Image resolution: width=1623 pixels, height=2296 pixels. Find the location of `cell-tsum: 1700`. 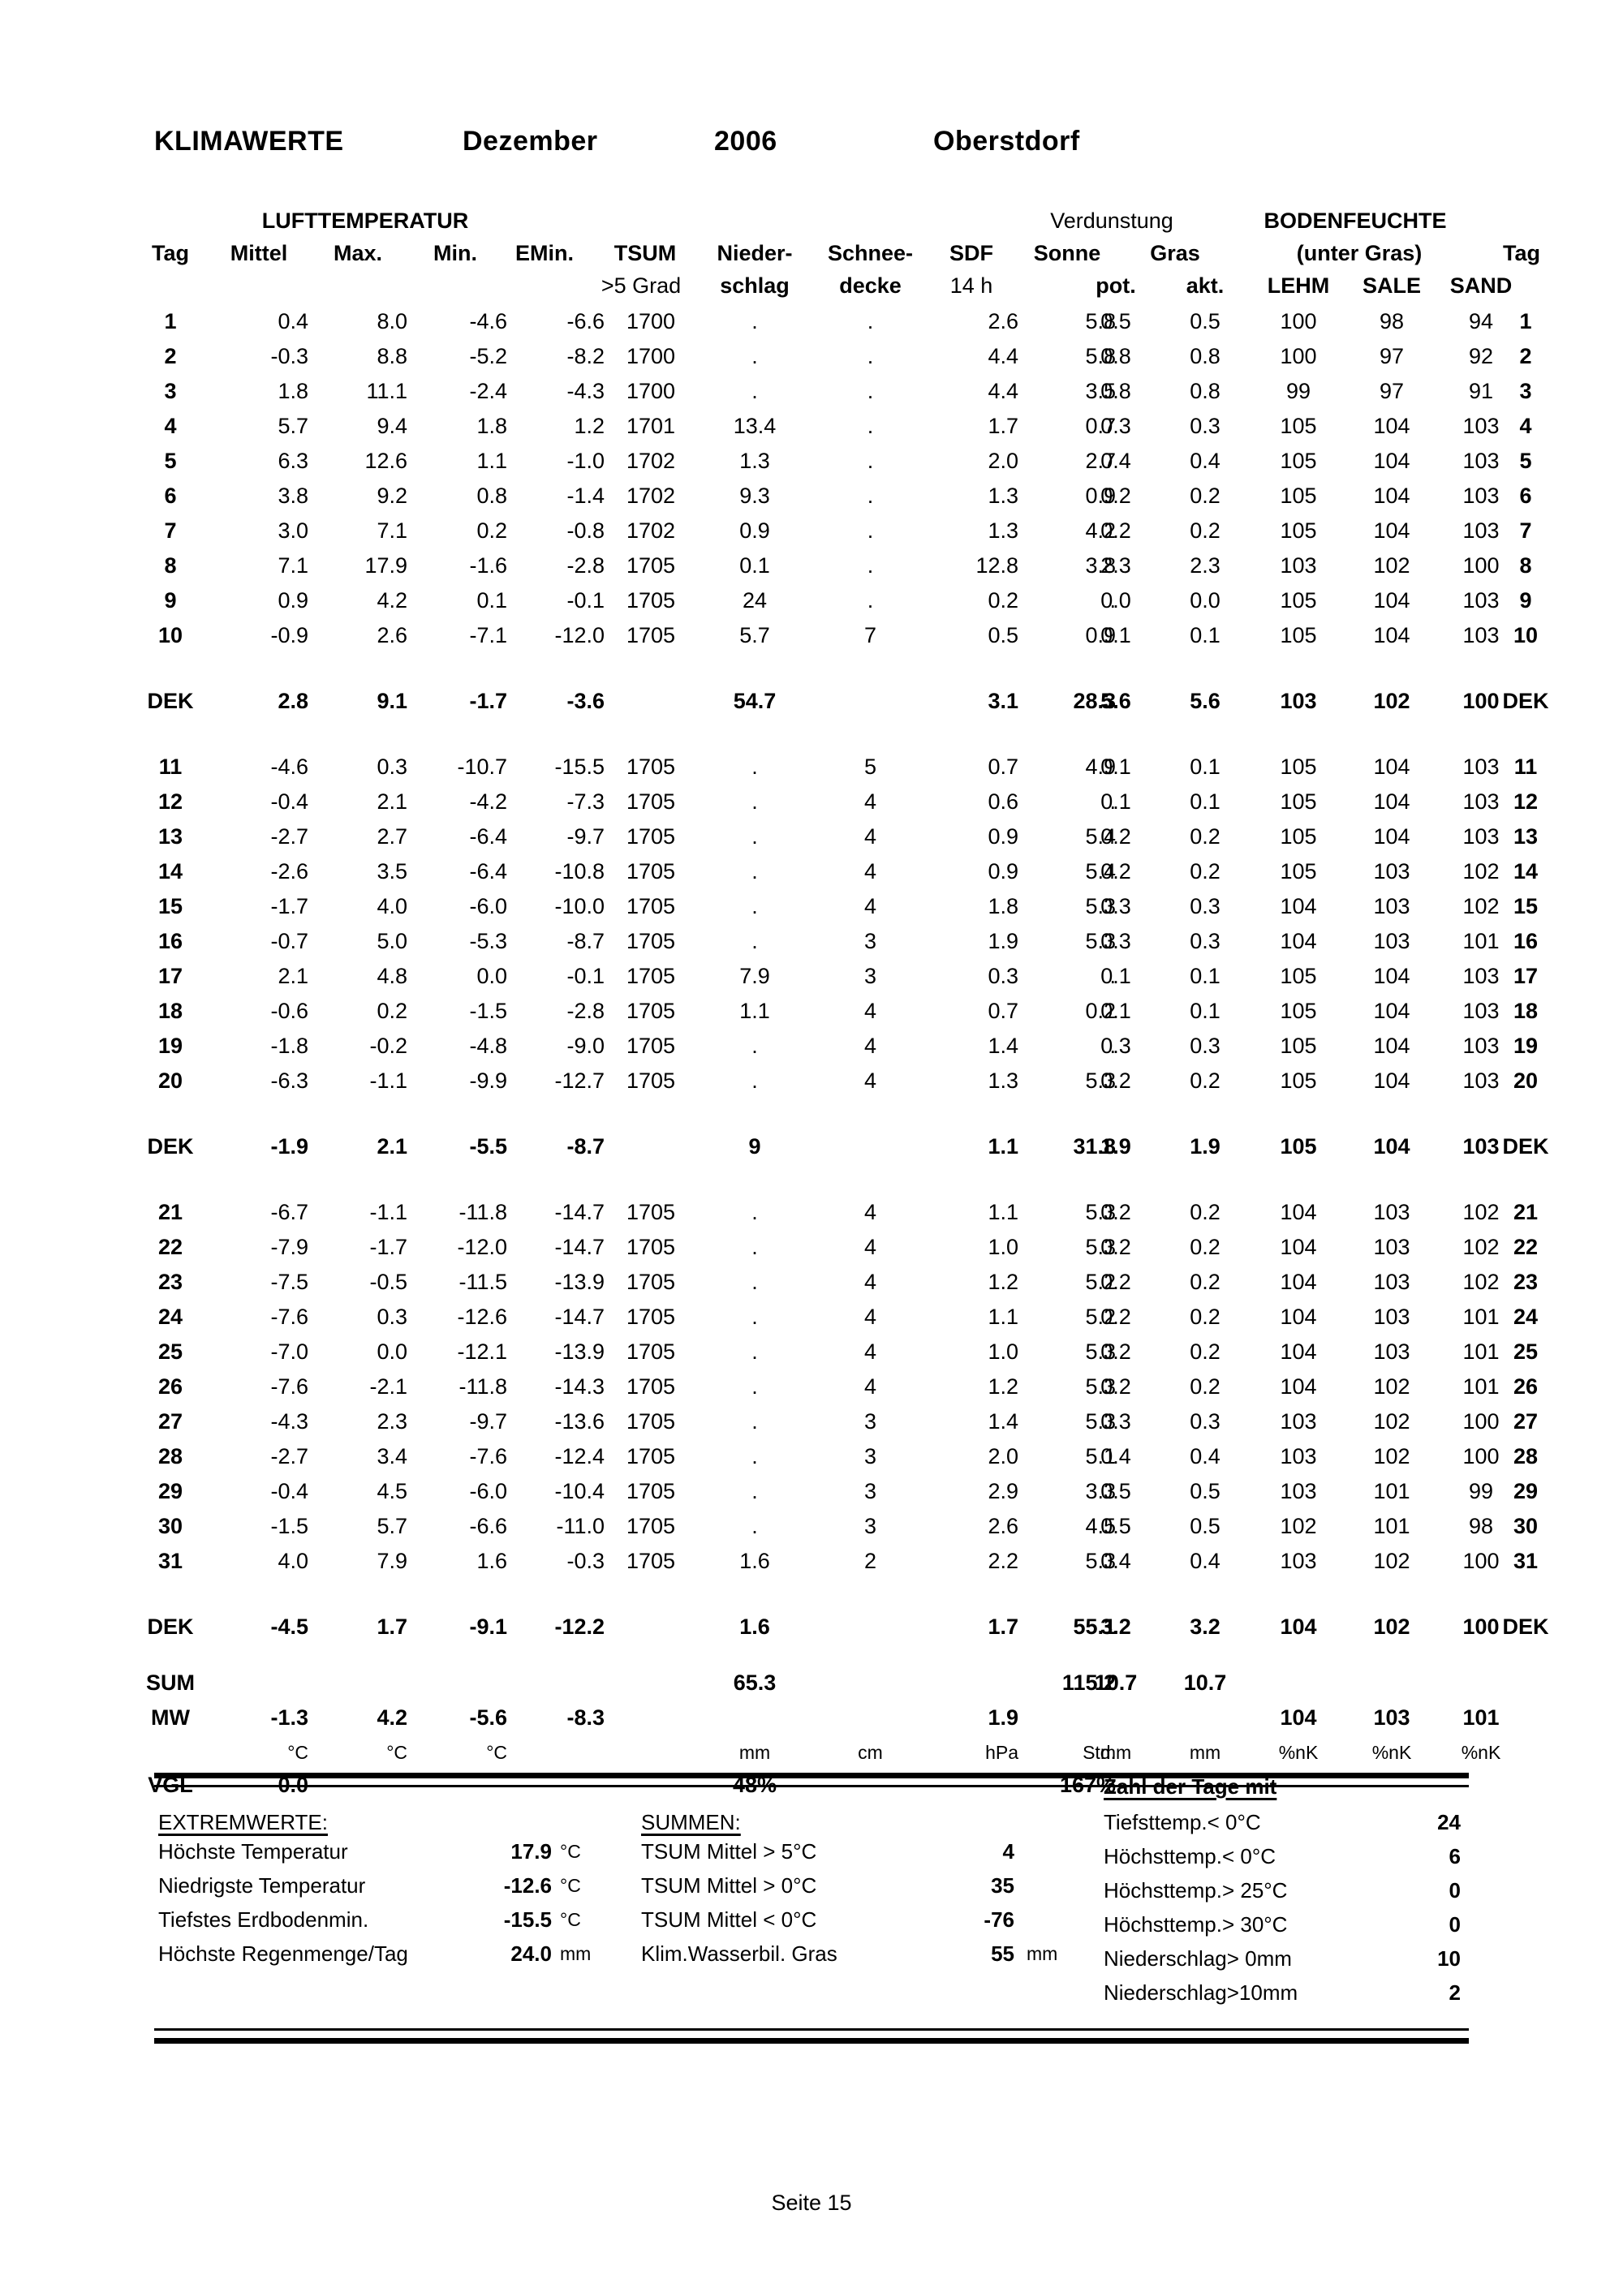

cell-tsum: 1700 is located at coordinates (651, 356).